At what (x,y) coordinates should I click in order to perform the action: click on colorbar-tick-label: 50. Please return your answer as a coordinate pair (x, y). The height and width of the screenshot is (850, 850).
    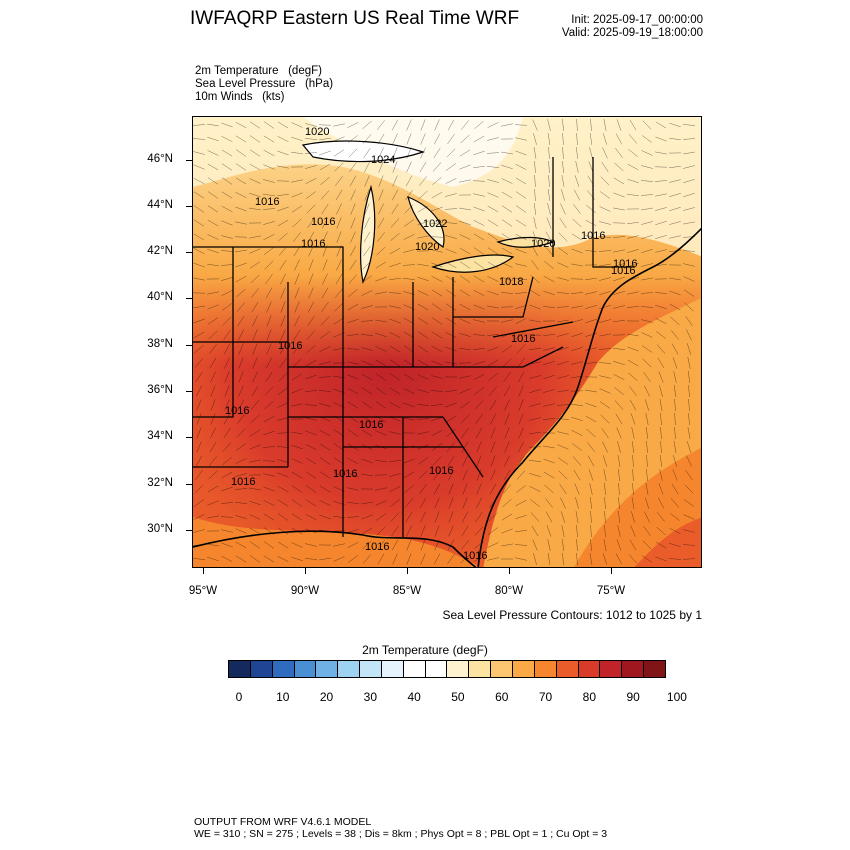
    Looking at the image, I should click on (458, 697).